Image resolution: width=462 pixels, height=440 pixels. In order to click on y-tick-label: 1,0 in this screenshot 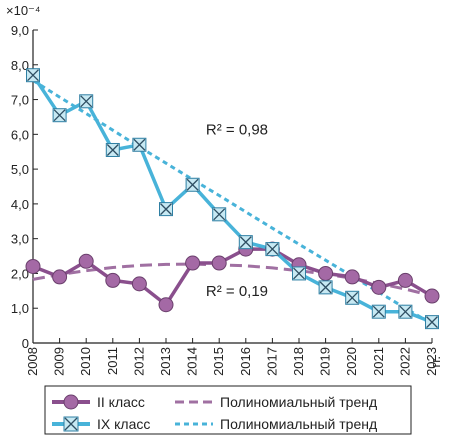, I will do `click(20, 308)`.